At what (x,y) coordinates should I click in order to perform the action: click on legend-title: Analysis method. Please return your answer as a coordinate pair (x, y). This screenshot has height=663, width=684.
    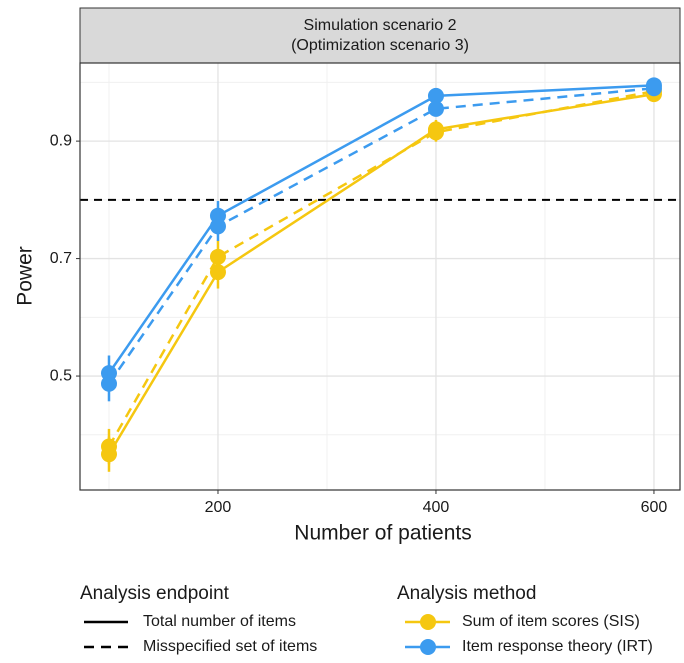
    Looking at the image, I should click on (466, 593).